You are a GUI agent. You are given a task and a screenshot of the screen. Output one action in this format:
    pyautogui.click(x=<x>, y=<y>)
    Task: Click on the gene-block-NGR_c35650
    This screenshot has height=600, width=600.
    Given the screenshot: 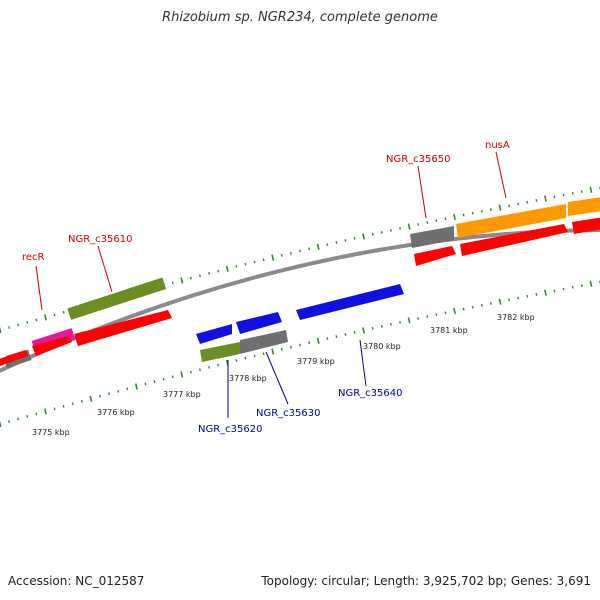 What is the action you would take?
    pyautogui.click(x=432, y=237)
    